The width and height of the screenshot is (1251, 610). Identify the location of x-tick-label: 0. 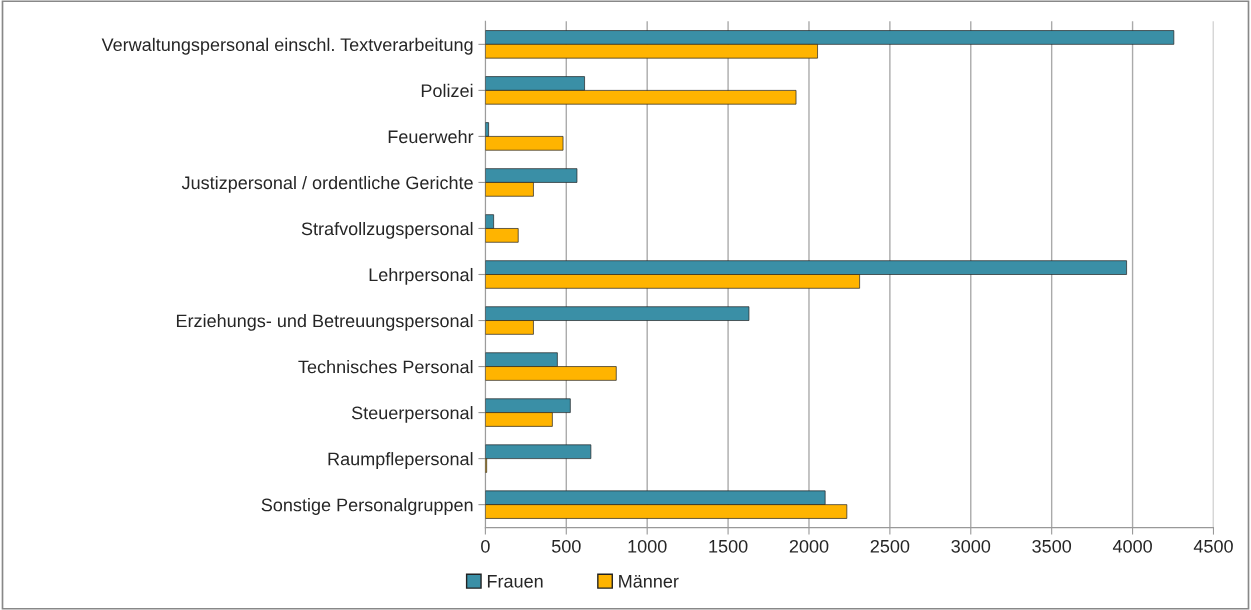
(485, 546).